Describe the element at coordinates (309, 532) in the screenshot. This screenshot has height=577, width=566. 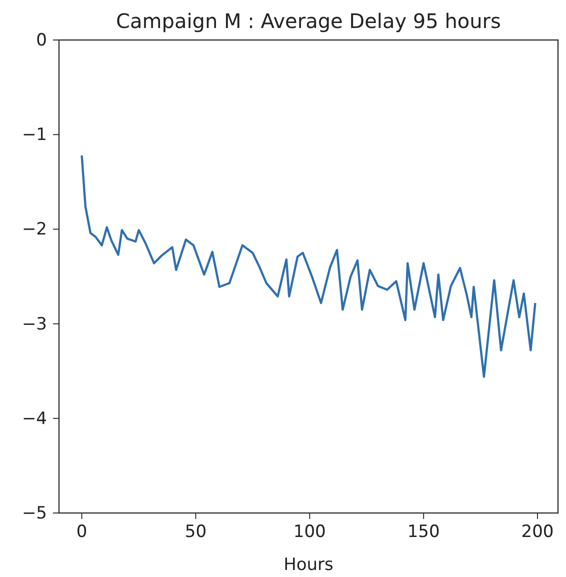
I see `x-tick-label: 100` at that location.